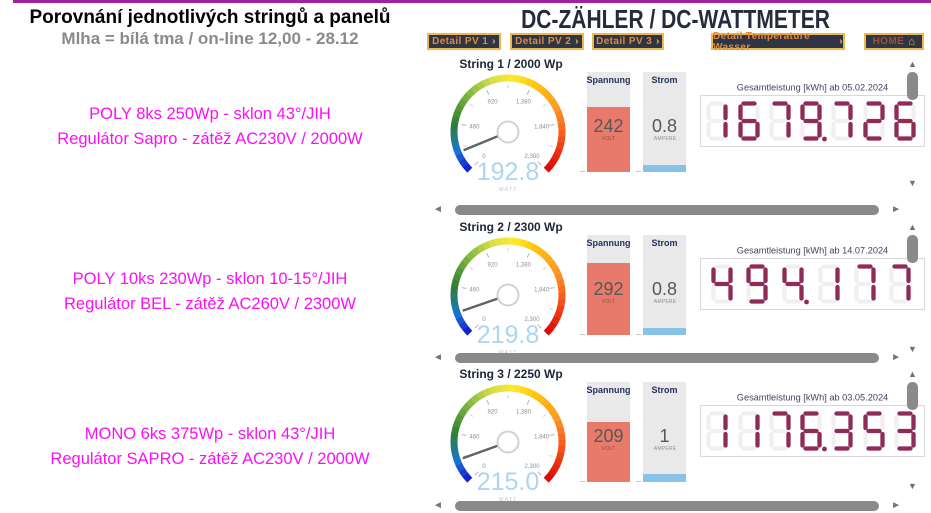  What do you see at coordinates (912, 41) in the screenshot?
I see `home-icon: ⌂` at bounding box center [912, 41].